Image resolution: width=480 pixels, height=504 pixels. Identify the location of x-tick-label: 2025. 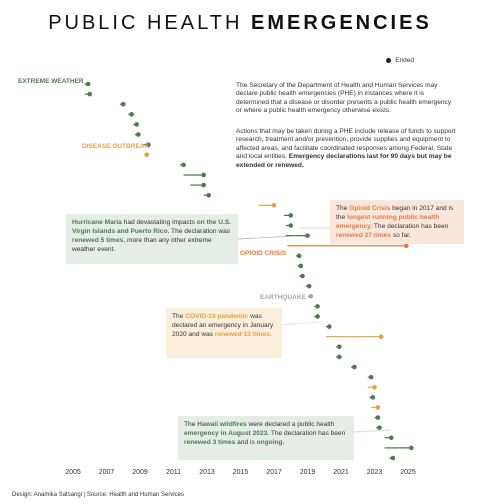
(408, 472).